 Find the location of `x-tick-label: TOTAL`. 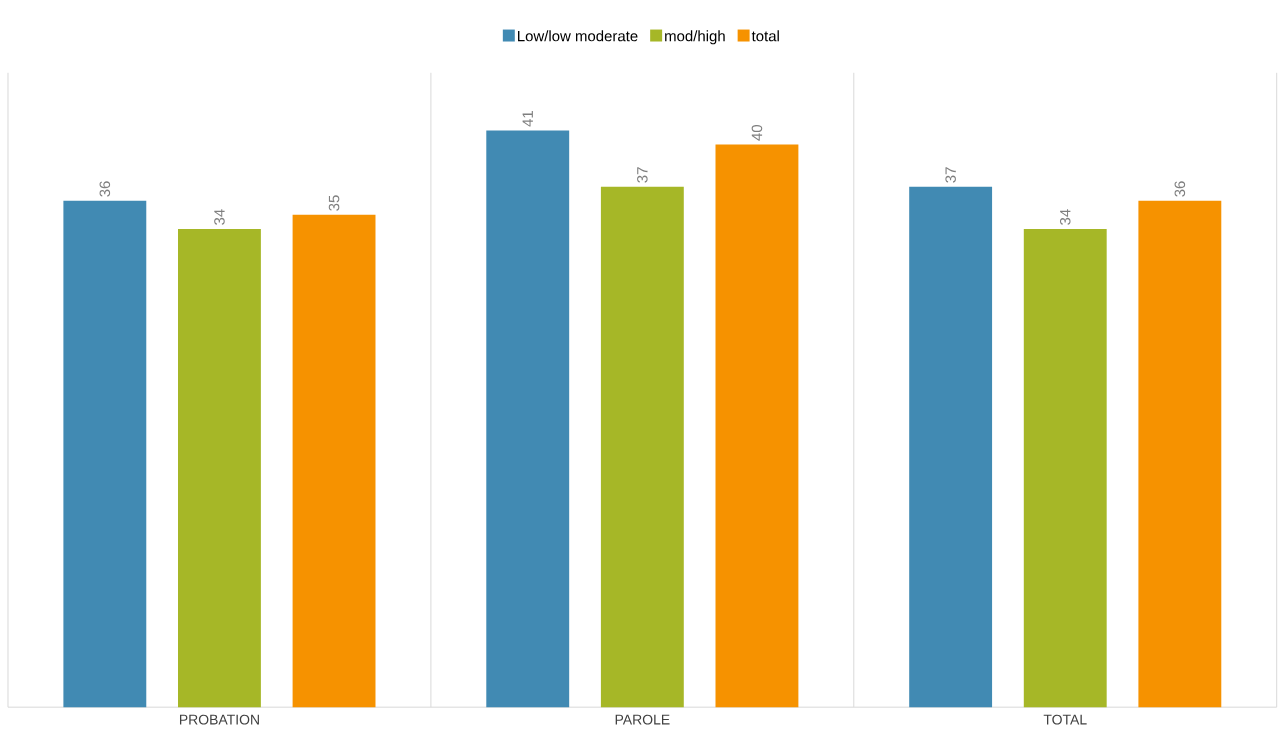

x-tick-label: TOTAL is located at coordinates (1065, 719).